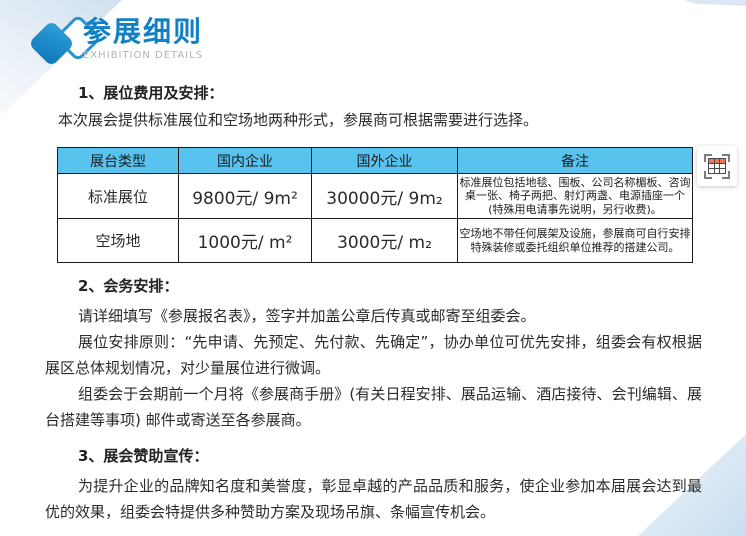 Image resolution: width=746 pixels, height=536 pixels. I want to click on section-2-paragraph: 请详细填写《参展报名表》，签字并加盖公章后传真或邮寄至组委会。, so click(307, 316).